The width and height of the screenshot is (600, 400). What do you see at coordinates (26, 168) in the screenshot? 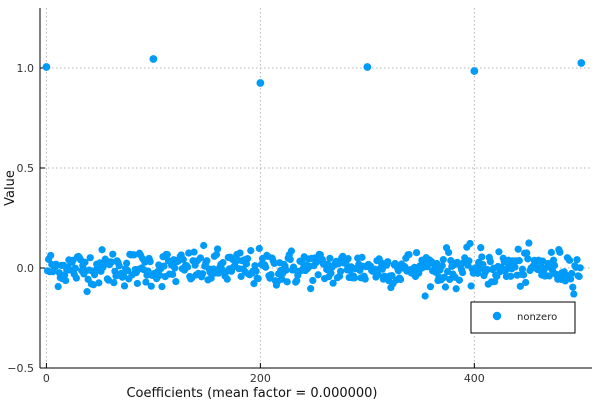
I see `y-tick-label: 0.5` at bounding box center [26, 168].